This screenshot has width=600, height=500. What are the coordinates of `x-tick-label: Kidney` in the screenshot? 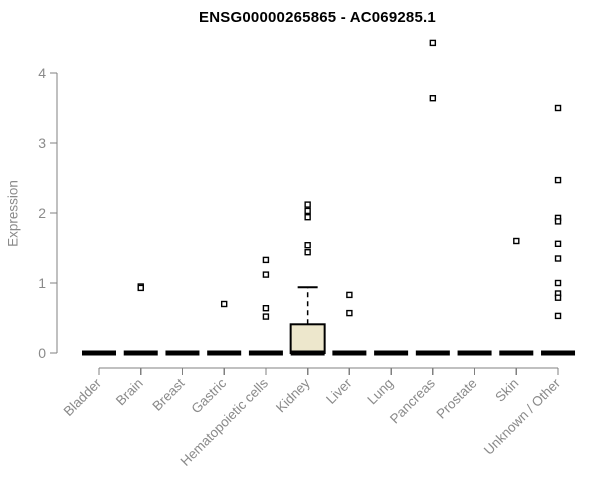 It's located at (293, 395).